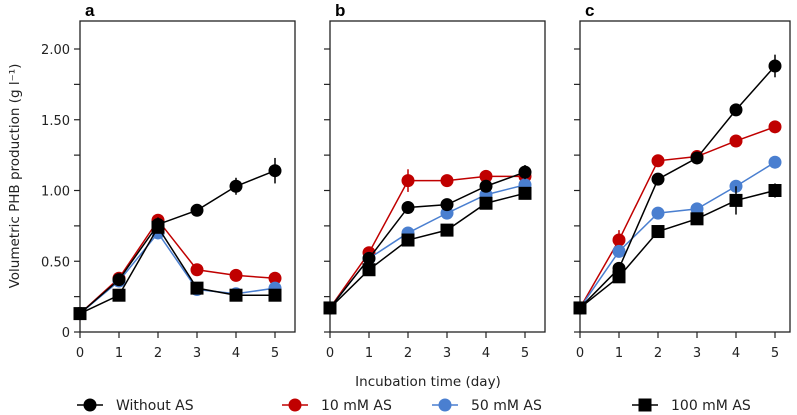 The image size is (797, 415). What do you see at coordinates (428, 382) in the screenshot?
I see `x-axis-title: Incubation time (day)` at bounding box center [428, 382].